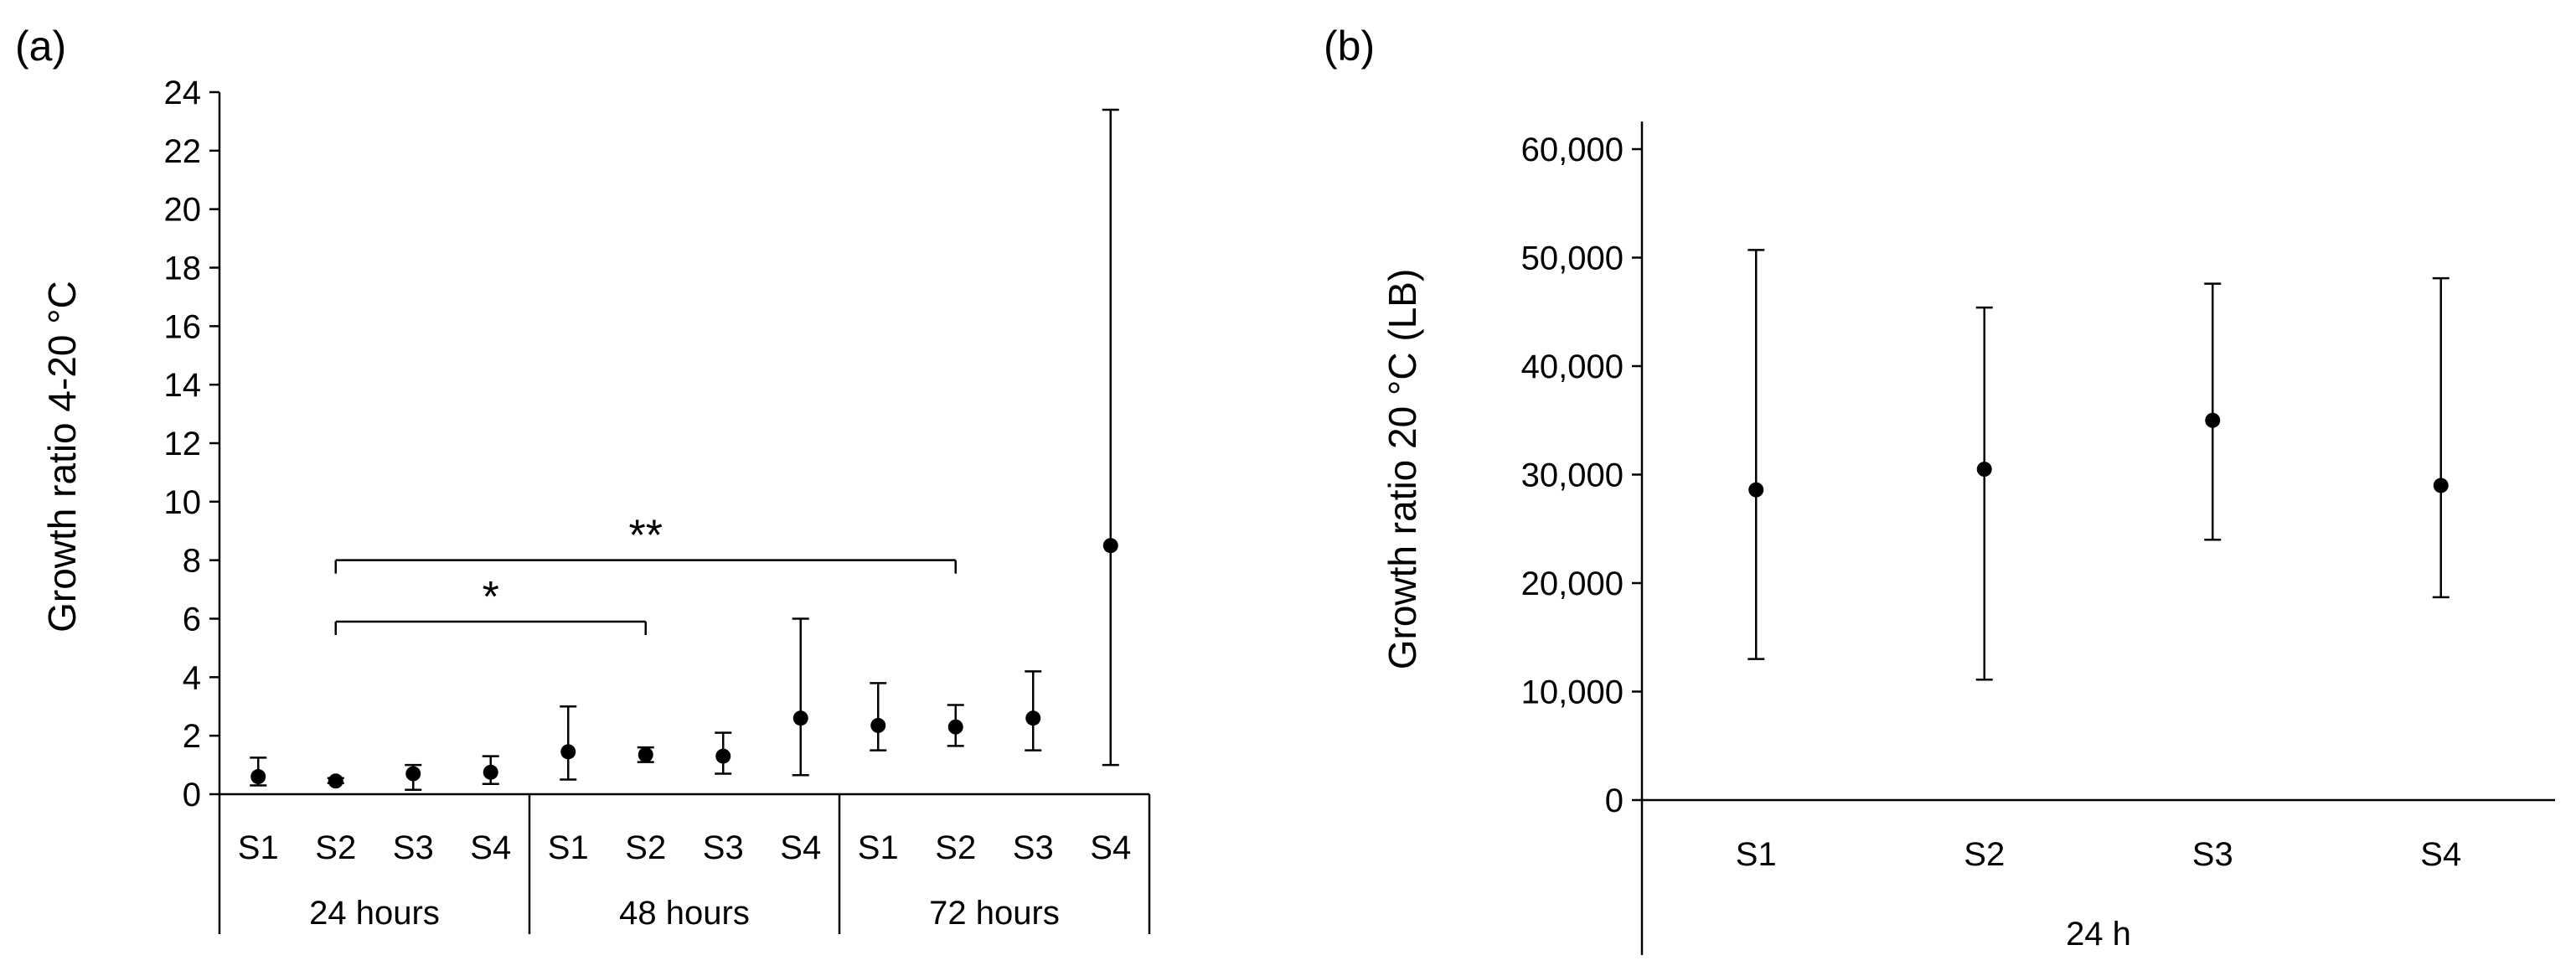 This screenshot has width=2576, height=976. I want to click on y-tick-label: 4, so click(192, 677).